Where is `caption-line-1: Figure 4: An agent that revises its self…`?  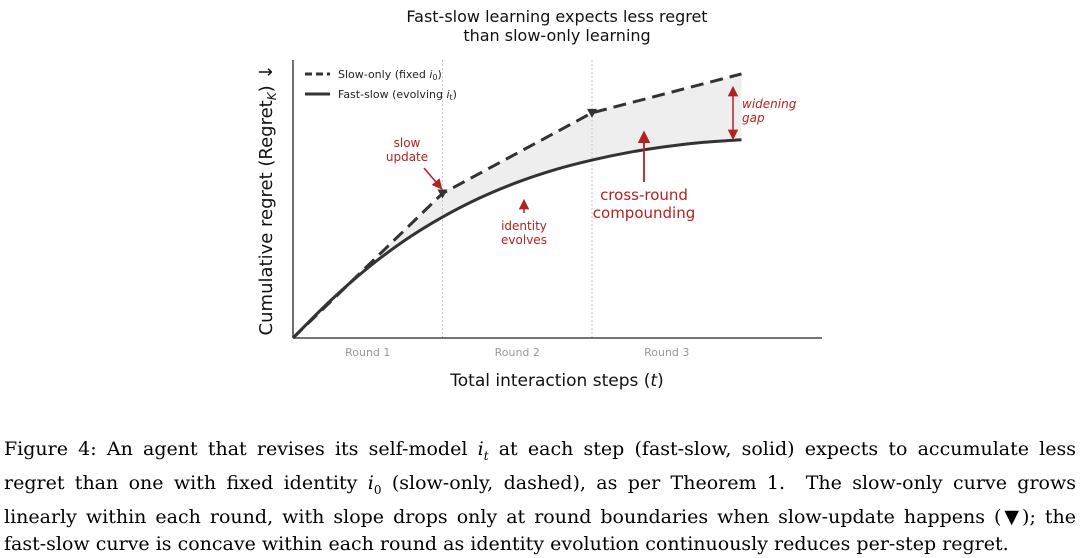
caption-line-1: Figure 4: An agent that revises its self… is located at coordinates (540, 450).